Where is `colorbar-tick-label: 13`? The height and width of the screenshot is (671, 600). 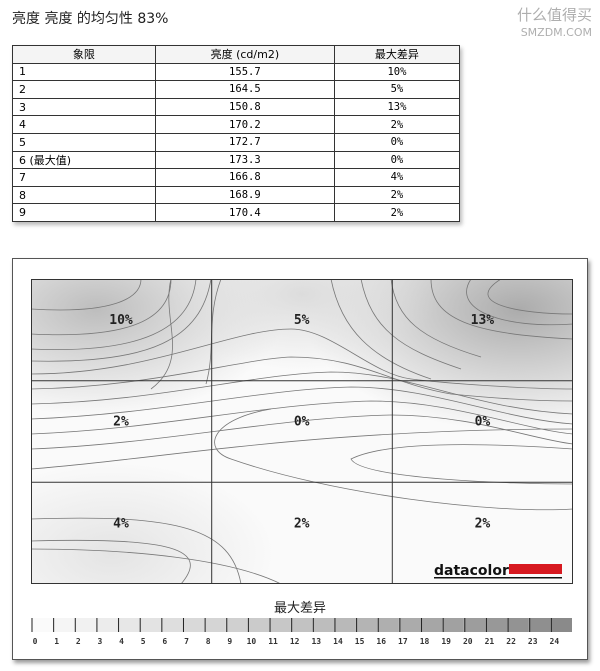 colorbar-tick-label: 13 is located at coordinates (316, 641).